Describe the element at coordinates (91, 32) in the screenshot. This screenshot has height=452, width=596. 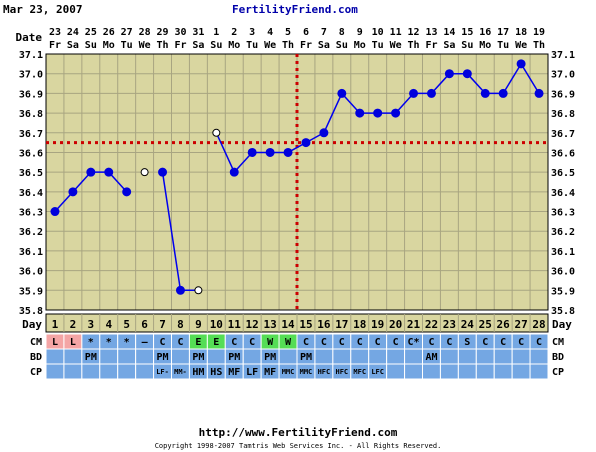
I see `date-number-label: 25` at that location.